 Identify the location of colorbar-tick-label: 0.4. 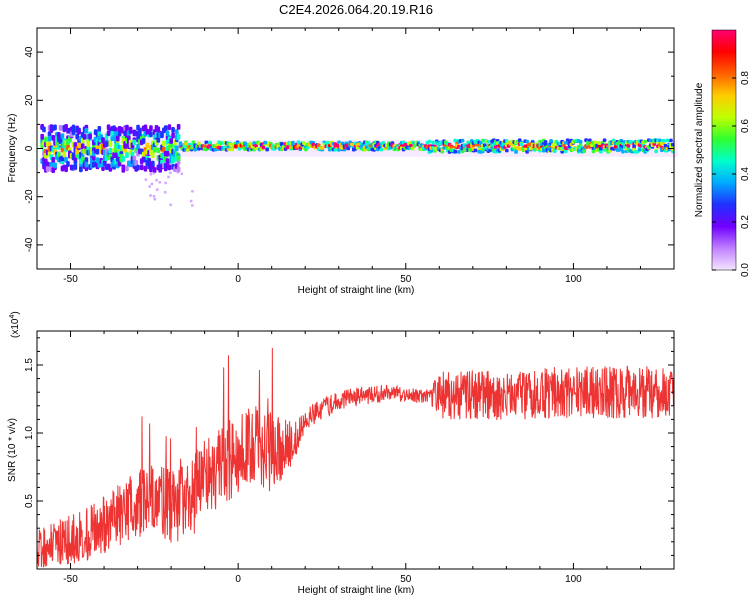
(745, 174).